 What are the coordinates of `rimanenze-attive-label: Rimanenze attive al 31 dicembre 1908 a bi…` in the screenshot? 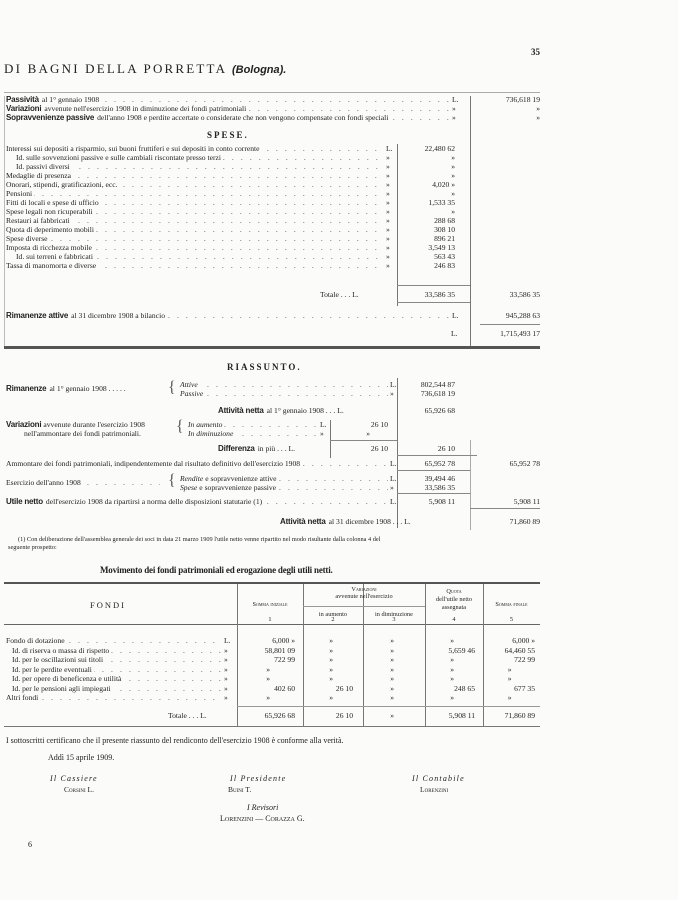 It's located at (86, 315).